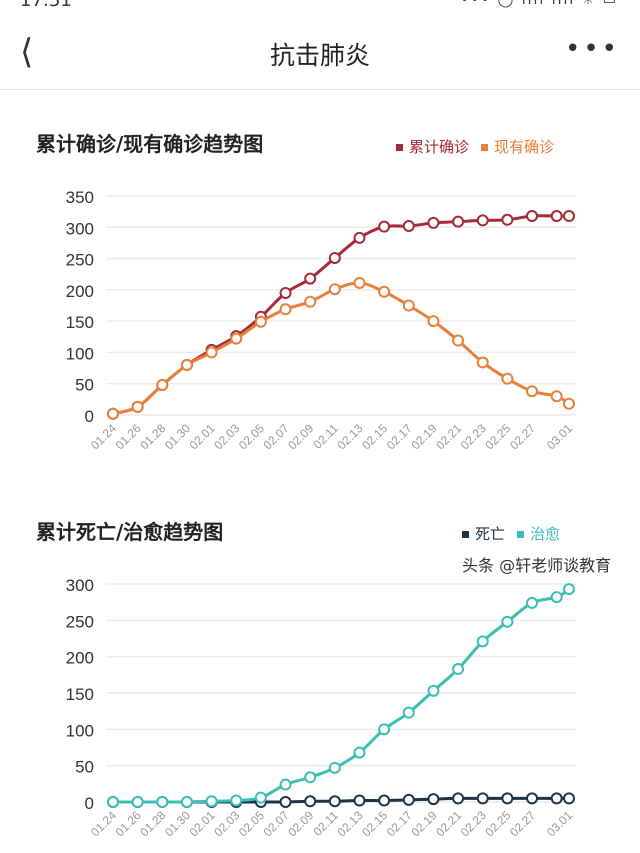 This screenshot has height=853, width=640. What do you see at coordinates (517, 146) in the screenshot?
I see `legend-item: 现有确诊` at bounding box center [517, 146].